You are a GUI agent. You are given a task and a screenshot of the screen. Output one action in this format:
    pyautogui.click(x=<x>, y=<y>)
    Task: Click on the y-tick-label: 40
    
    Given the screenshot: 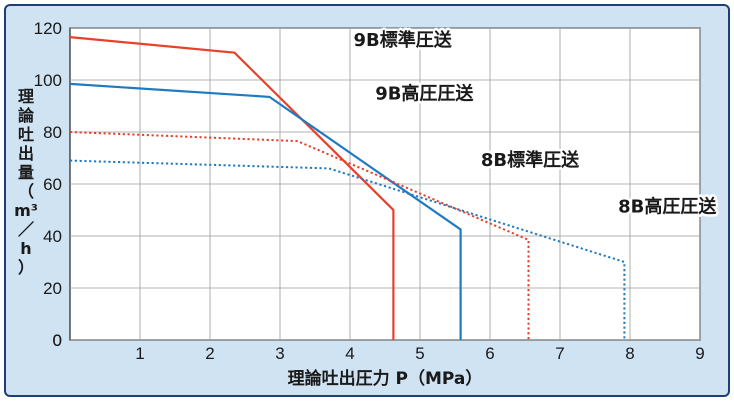 What is the action you would take?
    pyautogui.click(x=52, y=236)
    